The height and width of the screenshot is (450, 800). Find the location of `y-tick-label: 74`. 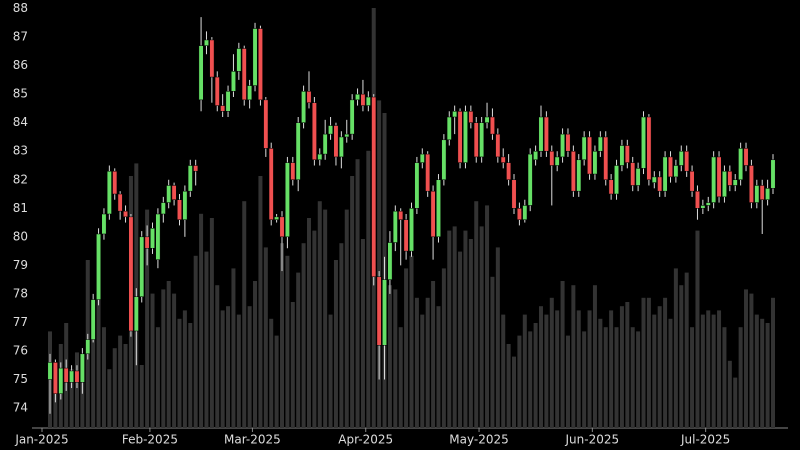

y-tick-label: 74 is located at coordinates (20, 408).